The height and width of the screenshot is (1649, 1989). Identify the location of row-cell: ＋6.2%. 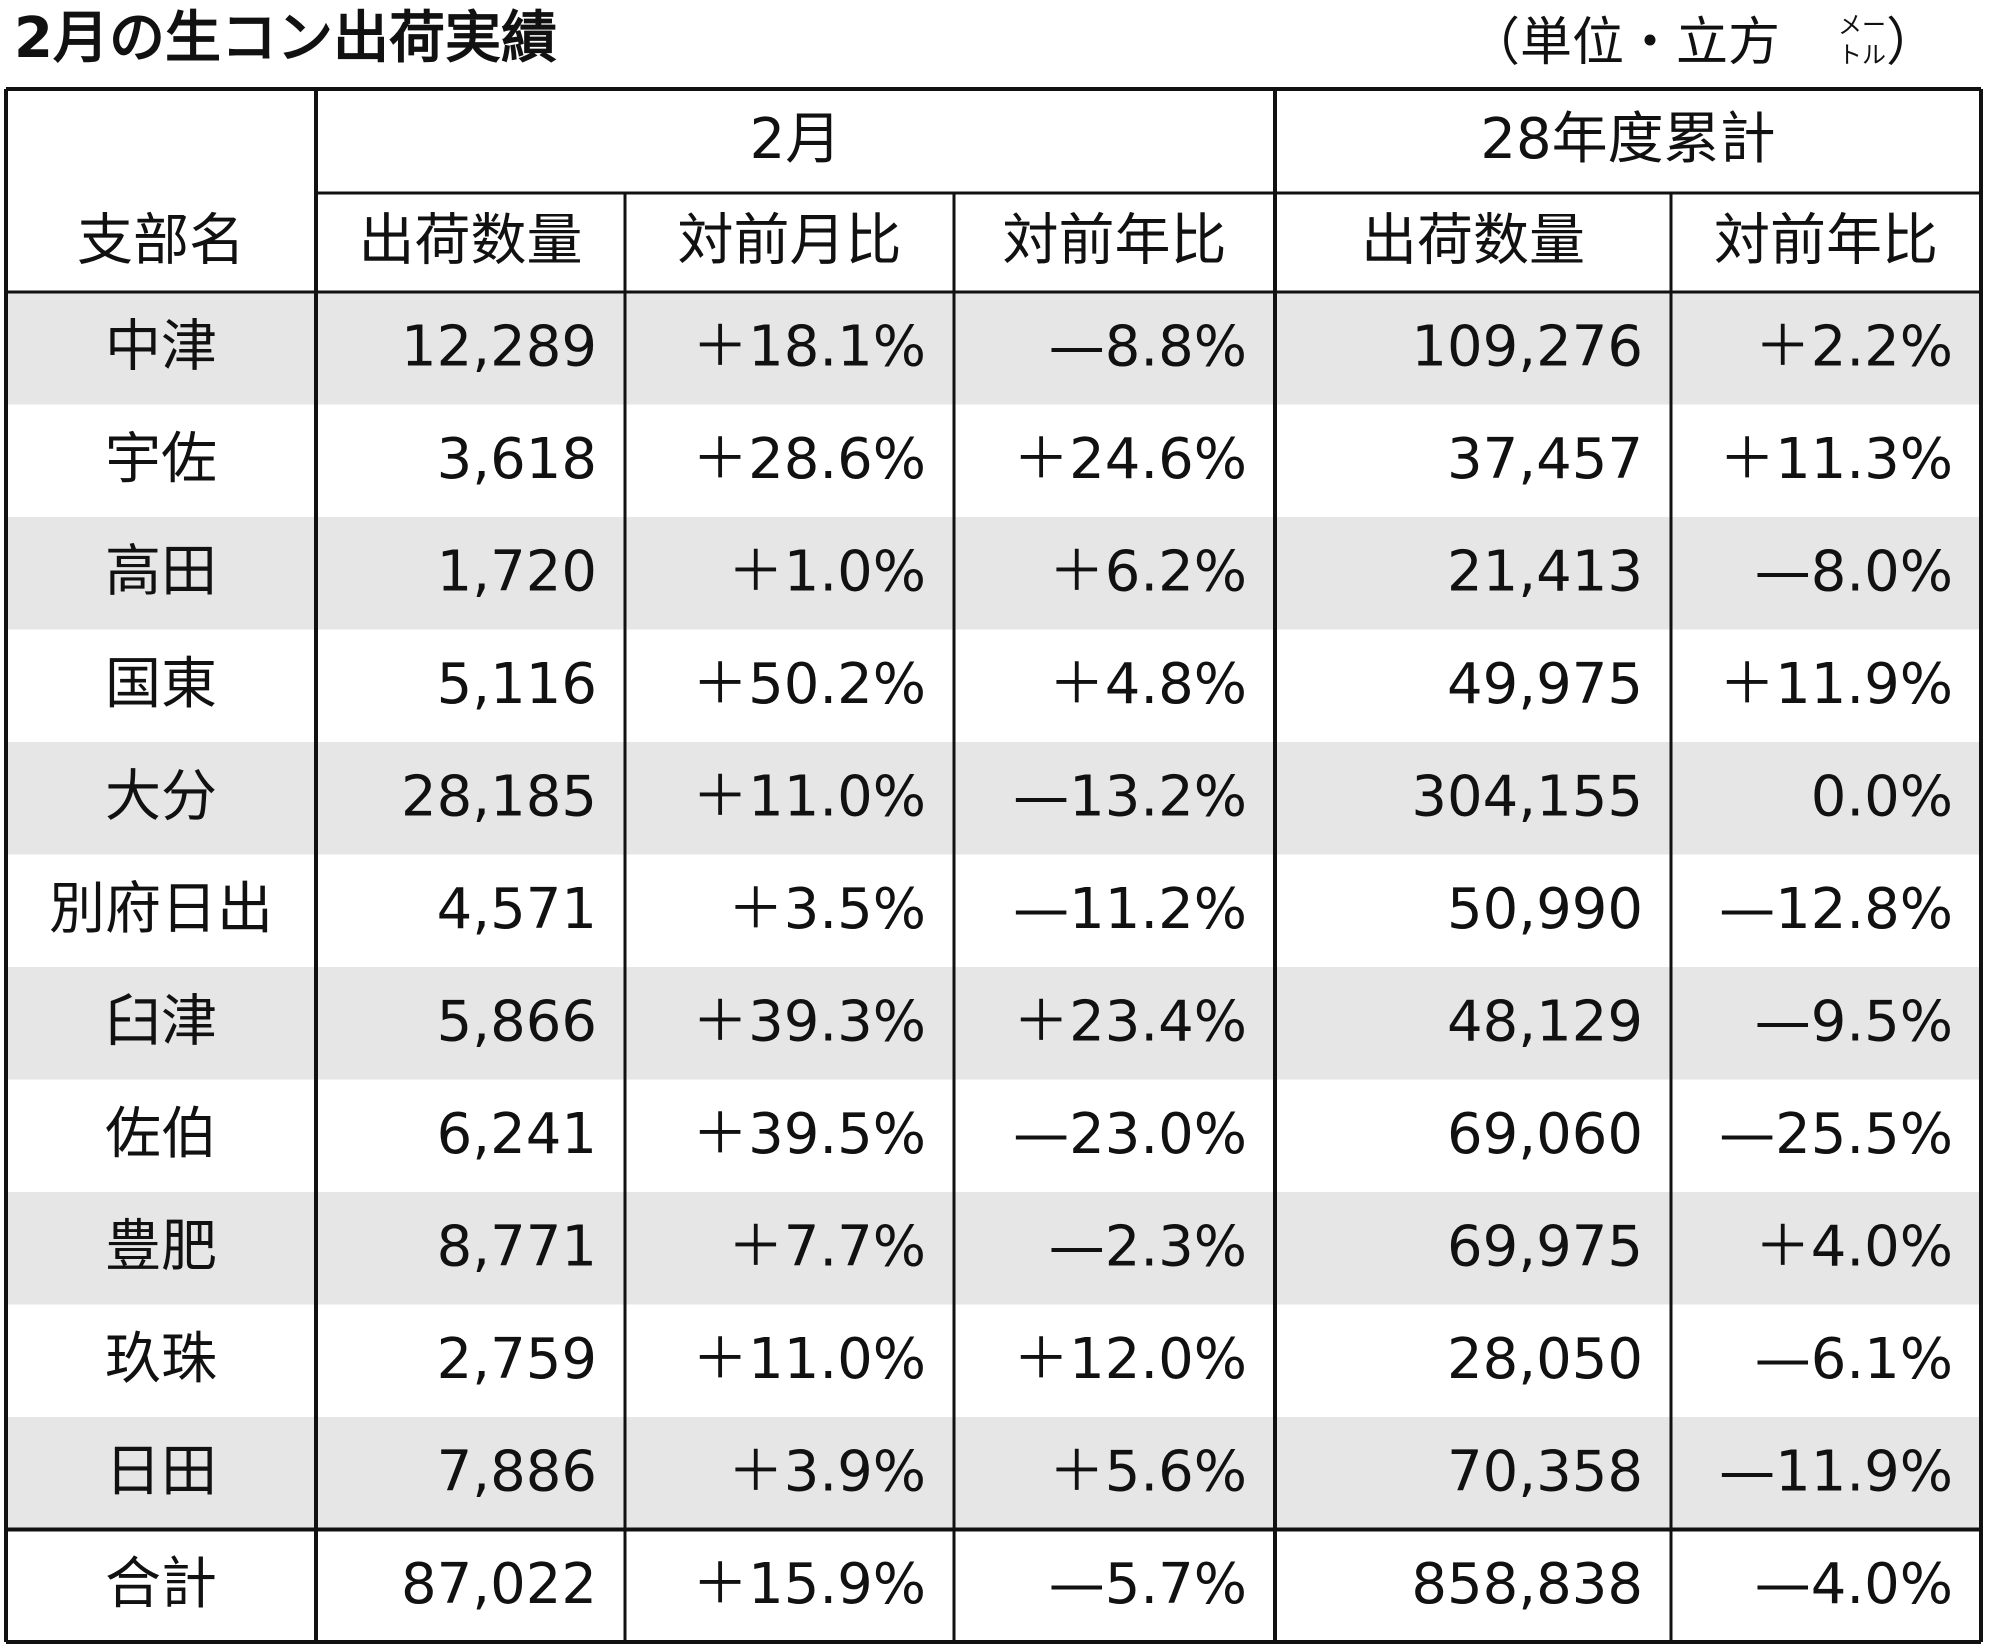
(1148, 571).